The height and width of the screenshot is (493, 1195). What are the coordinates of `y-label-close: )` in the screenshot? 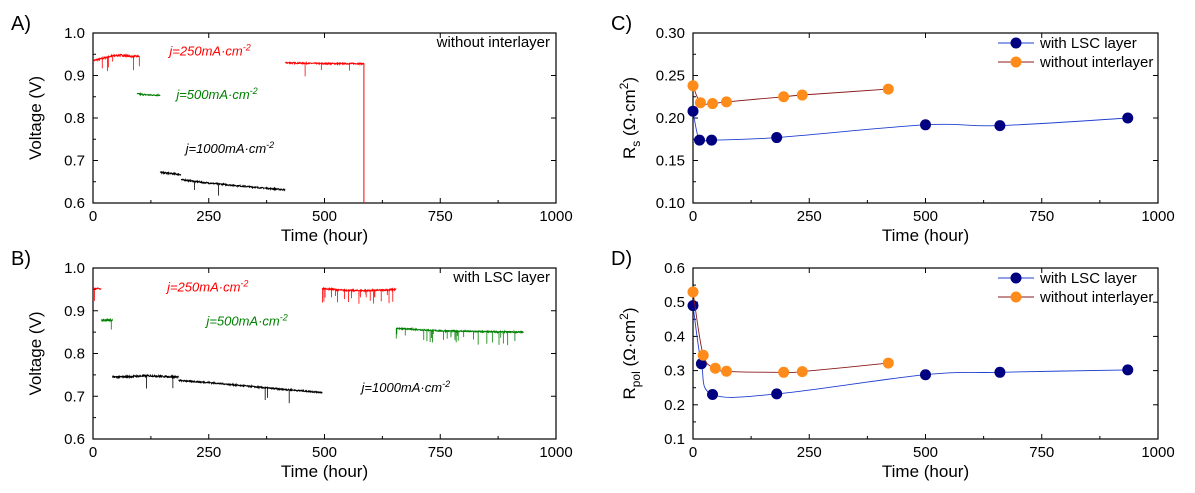 It's located at (629, 310).